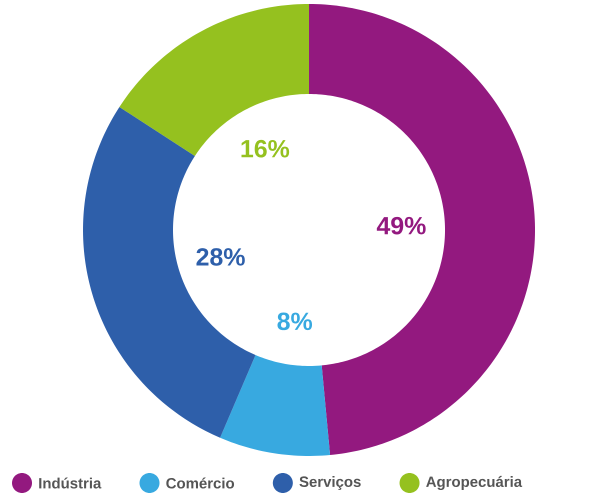 The image size is (608, 494). Describe the element at coordinates (70, 483) in the screenshot. I see `legend-label: Indústria` at that location.